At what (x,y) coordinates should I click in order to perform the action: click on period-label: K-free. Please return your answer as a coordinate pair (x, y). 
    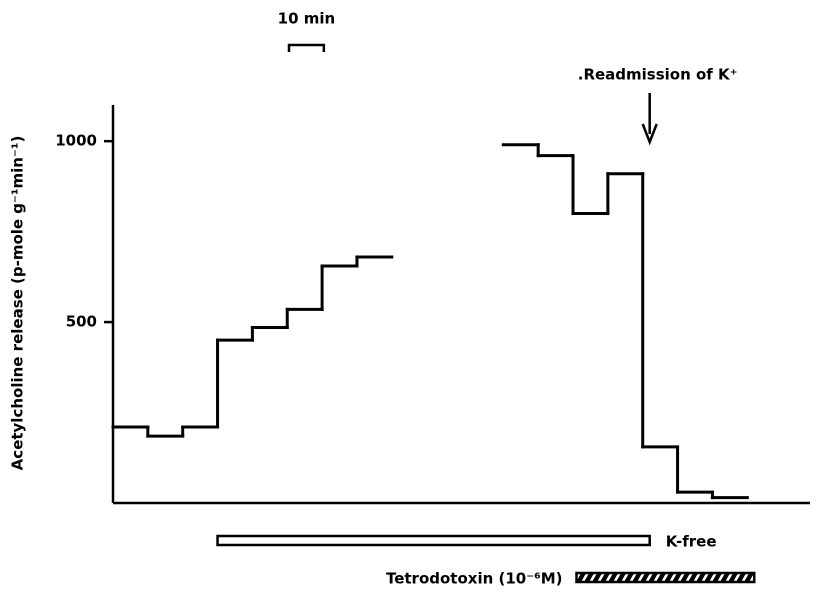
    Looking at the image, I should click on (691, 542).